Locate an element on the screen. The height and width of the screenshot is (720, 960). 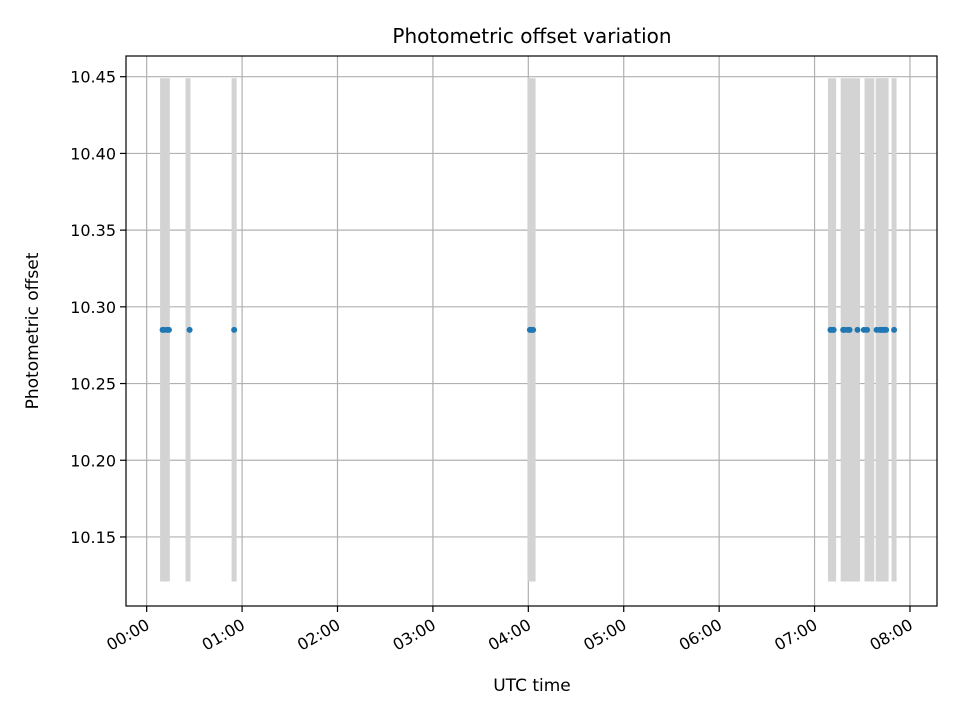
y-tick-label: 10.25 is located at coordinates (93, 384).